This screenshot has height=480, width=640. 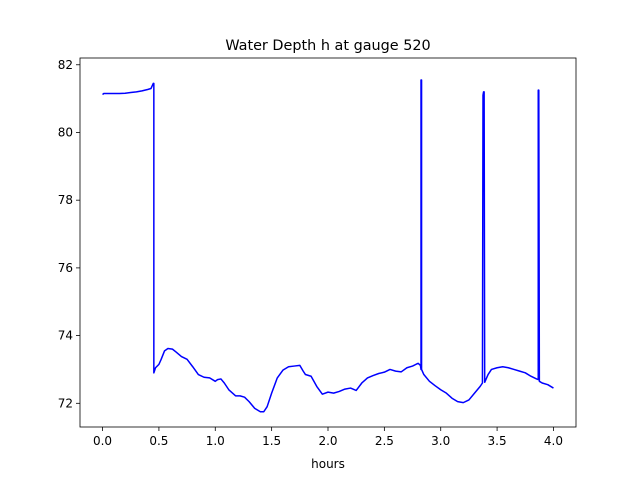 What do you see at coordinates (65, 268) in the screenshot?
I see `y-tick-label: 76` at bounding box center [65, 268].